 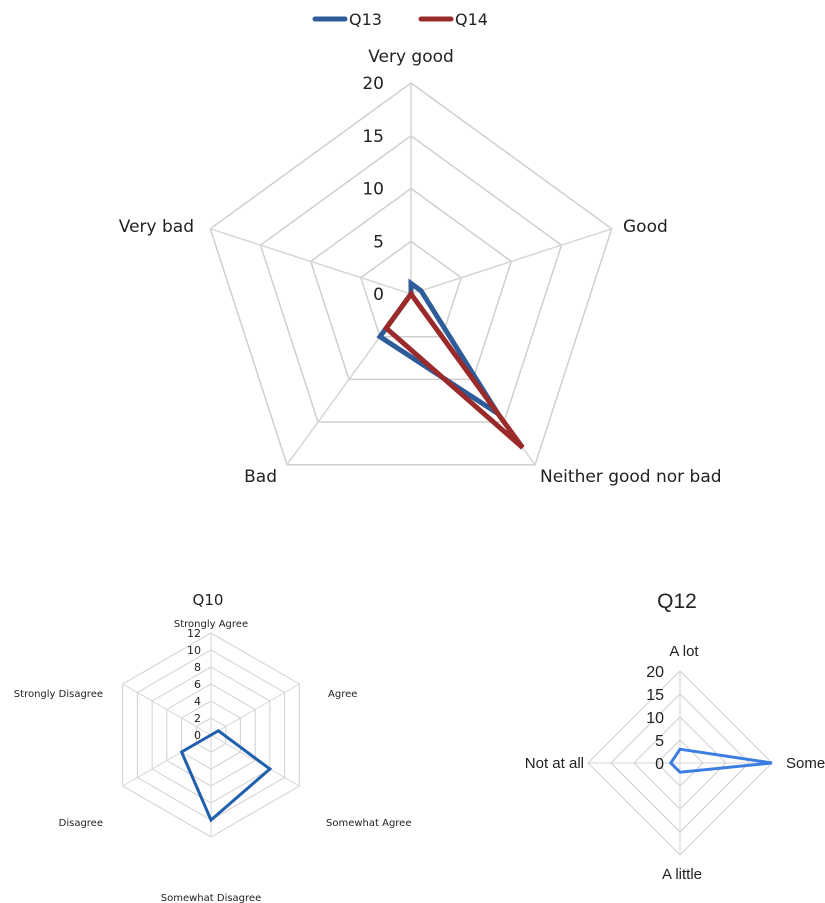 What do you see at coordinates (677, 601) in the screenshot?
I see `chart-title: Q12` at bounding box center [677, 601].